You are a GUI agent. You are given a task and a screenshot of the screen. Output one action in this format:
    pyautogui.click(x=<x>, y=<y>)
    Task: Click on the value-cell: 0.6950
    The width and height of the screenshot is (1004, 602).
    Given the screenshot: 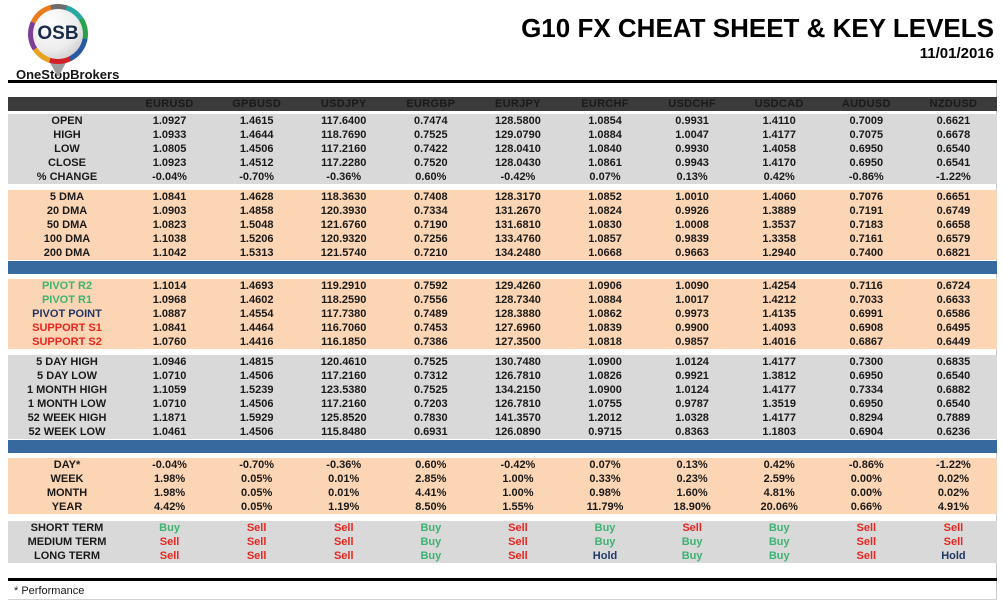 What is the action you would take?
    pyautogui.click(x=866, y=149)
    